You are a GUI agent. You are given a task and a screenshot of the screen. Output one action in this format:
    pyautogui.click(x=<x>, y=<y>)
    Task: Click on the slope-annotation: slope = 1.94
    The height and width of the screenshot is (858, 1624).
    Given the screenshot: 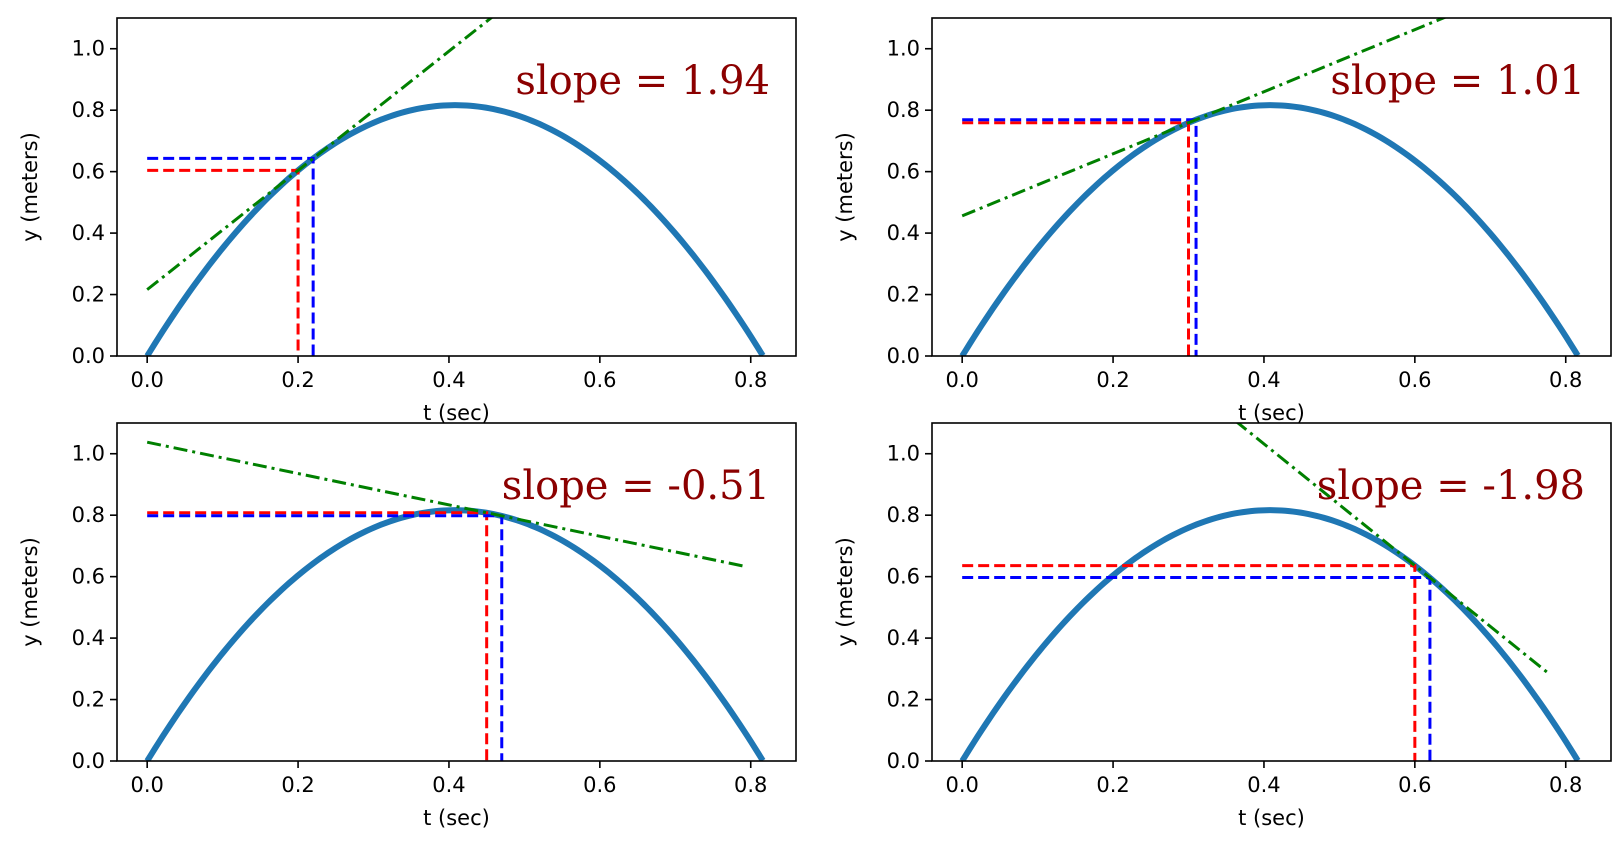 What is the action you would take?
    pyautogui.click(x=642, y=81)
    